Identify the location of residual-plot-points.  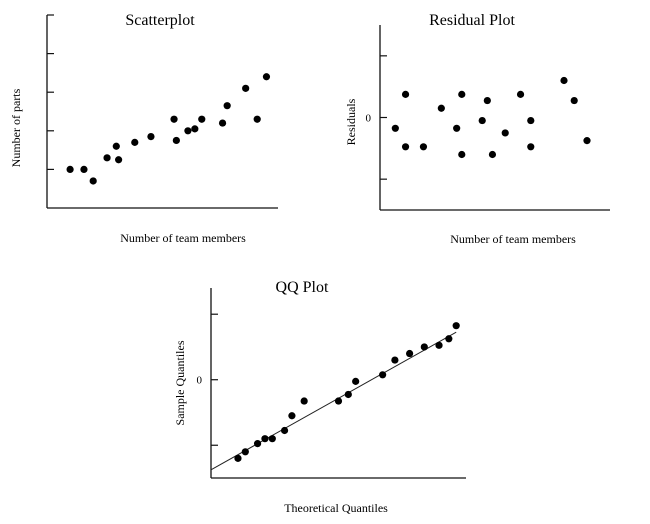
(491, 117).